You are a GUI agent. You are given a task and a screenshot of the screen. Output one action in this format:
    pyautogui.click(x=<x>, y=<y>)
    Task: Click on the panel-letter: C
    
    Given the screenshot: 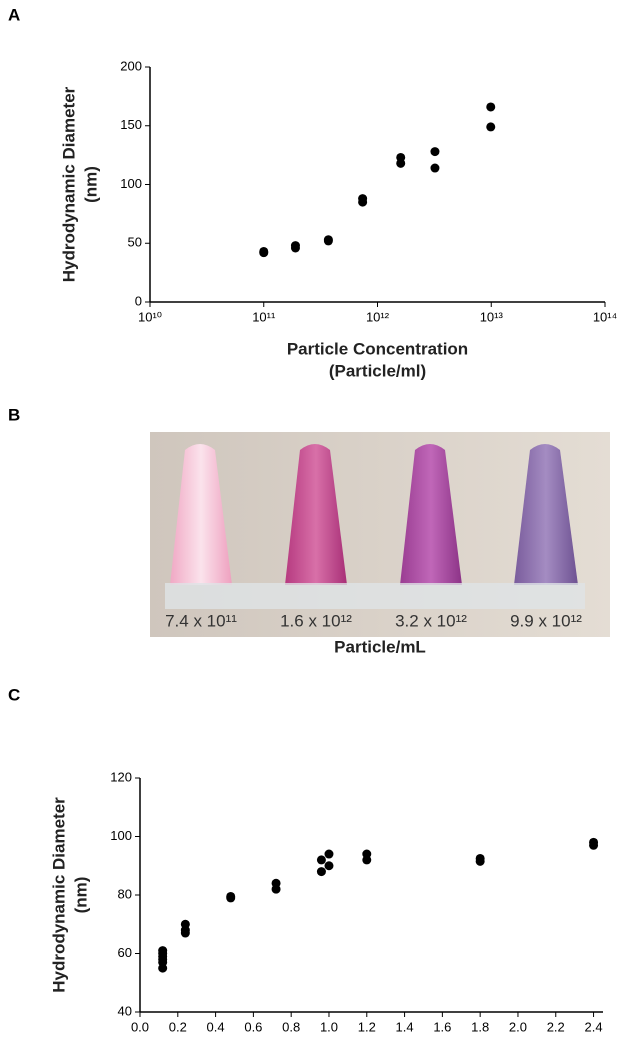 What is the action you would take?
    pyautogui.click(x=14, y=694)
    